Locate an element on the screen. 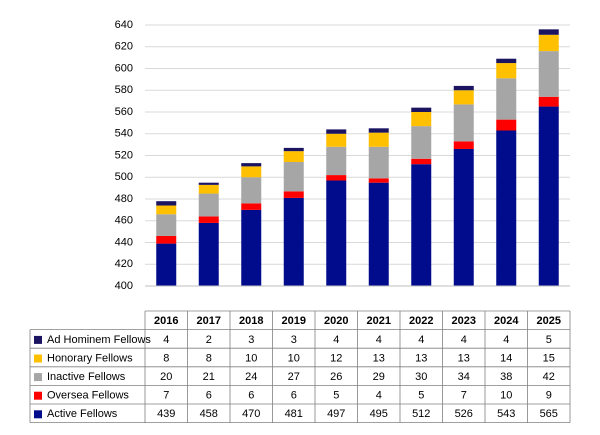 This screenshot has height=435, width=600. table-value: 9 is located at coordinates (549, 396).